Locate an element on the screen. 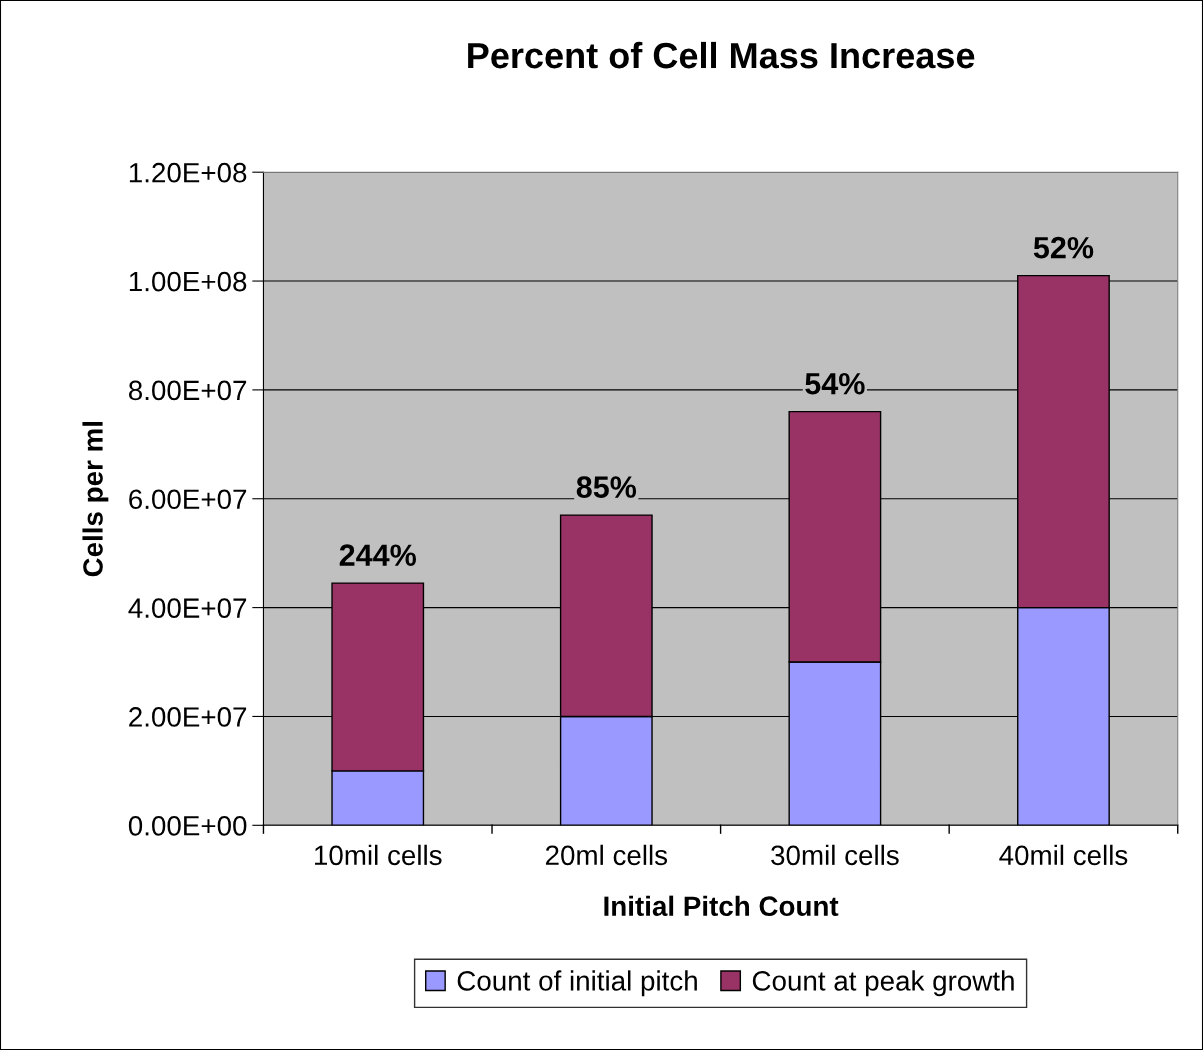 The image size is (1203, 1050). y-tick-label: 2.00E+07 is located at coordinates (188, 717).